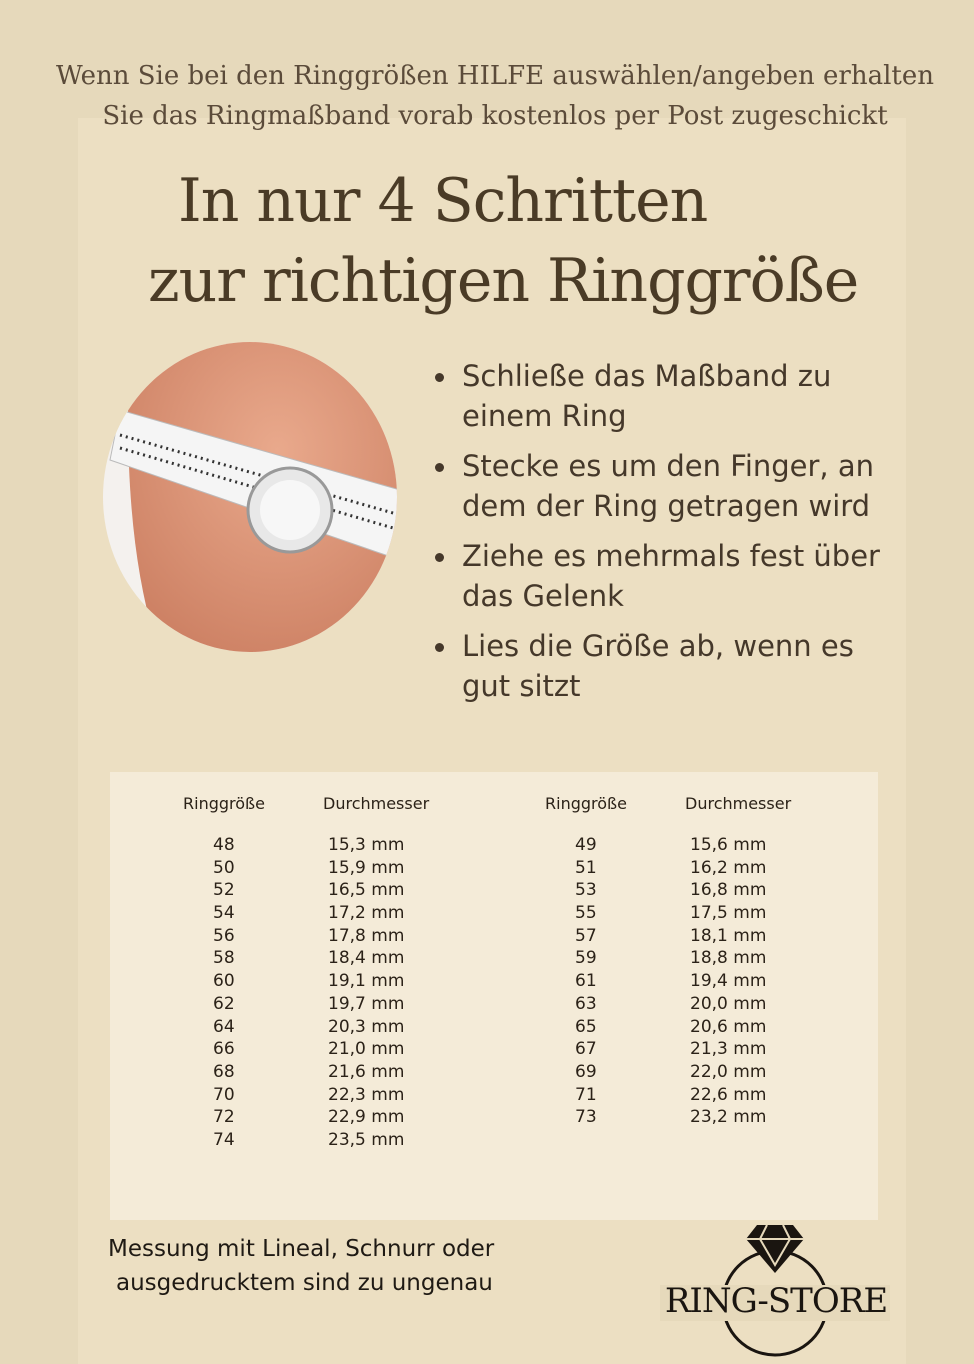 Image resolution: width=974 pixels, height=1364 pixels. What do you see at coordinates (224, 913) in the screenshot?
I see `ring-size-cell: 54` at bounding box center [224, 913].